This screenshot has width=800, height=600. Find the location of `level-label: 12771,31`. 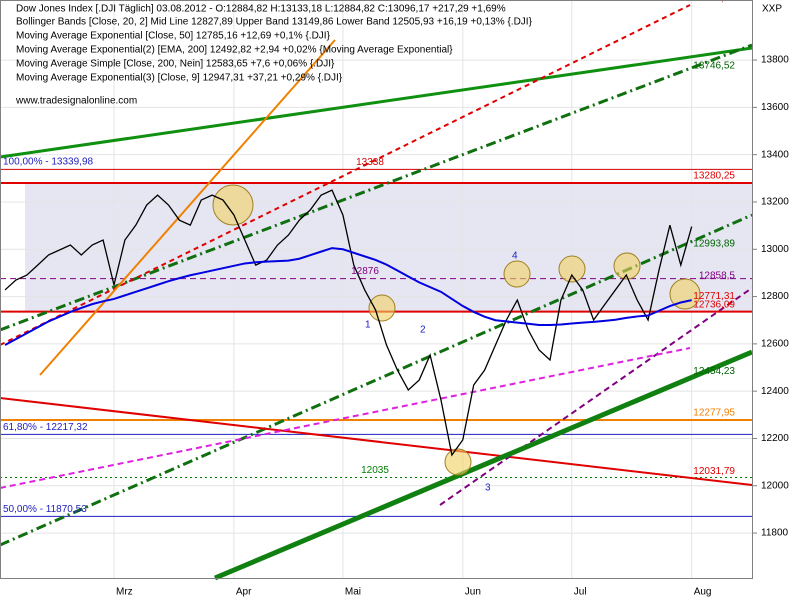

level-label: 12771,31 is located at coordinates (714, 296).